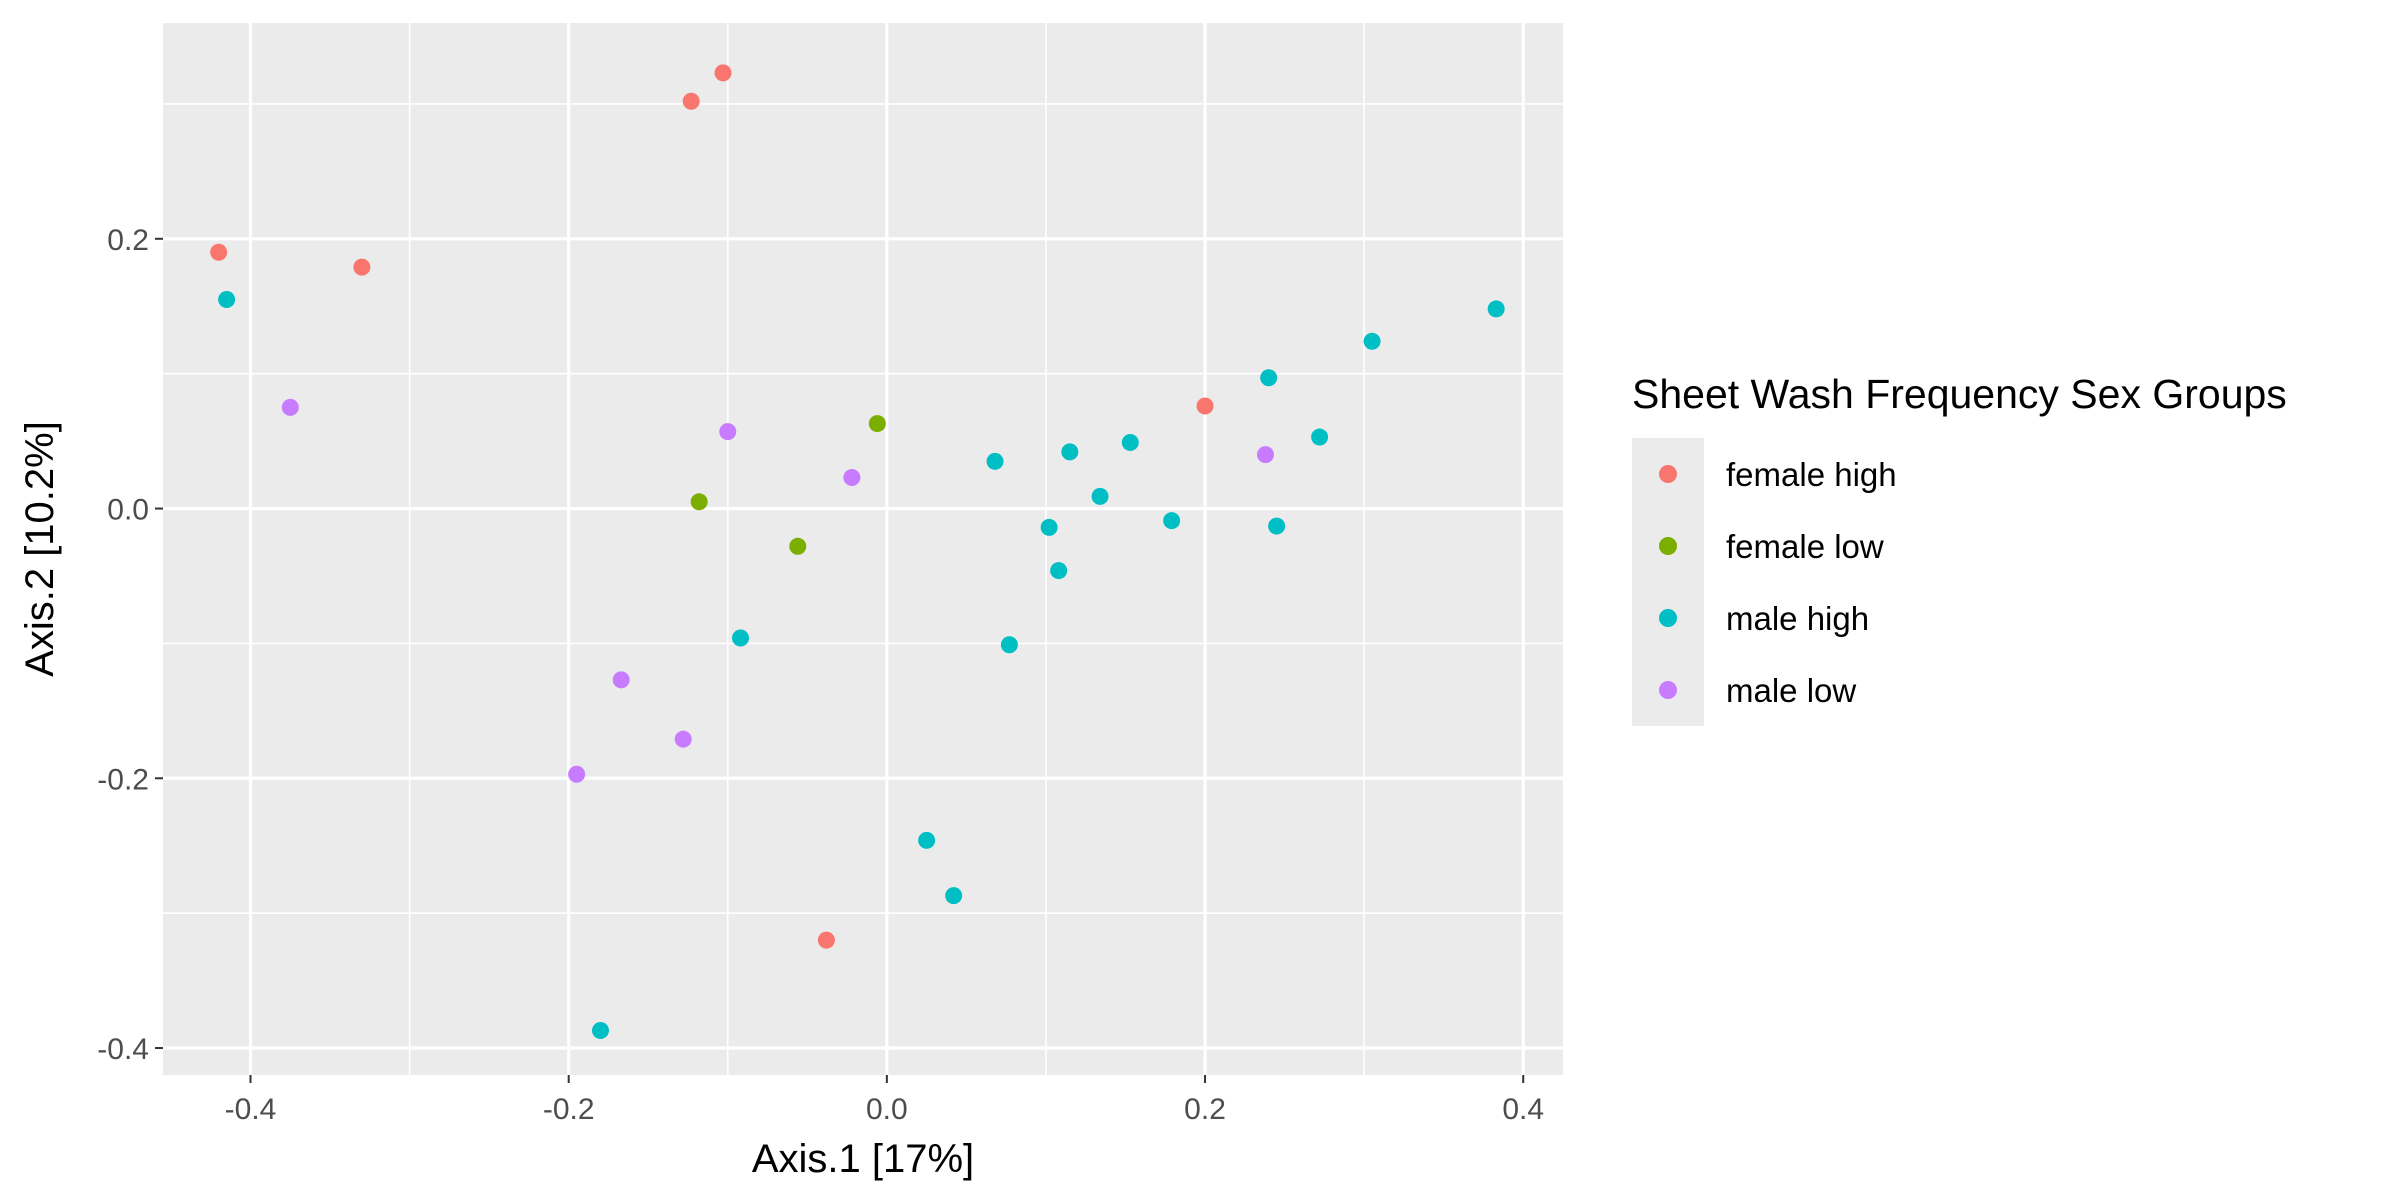  Describe the element at coordinates (1797, 618) in the screenshot. I see `legend-label: male high` at that location.